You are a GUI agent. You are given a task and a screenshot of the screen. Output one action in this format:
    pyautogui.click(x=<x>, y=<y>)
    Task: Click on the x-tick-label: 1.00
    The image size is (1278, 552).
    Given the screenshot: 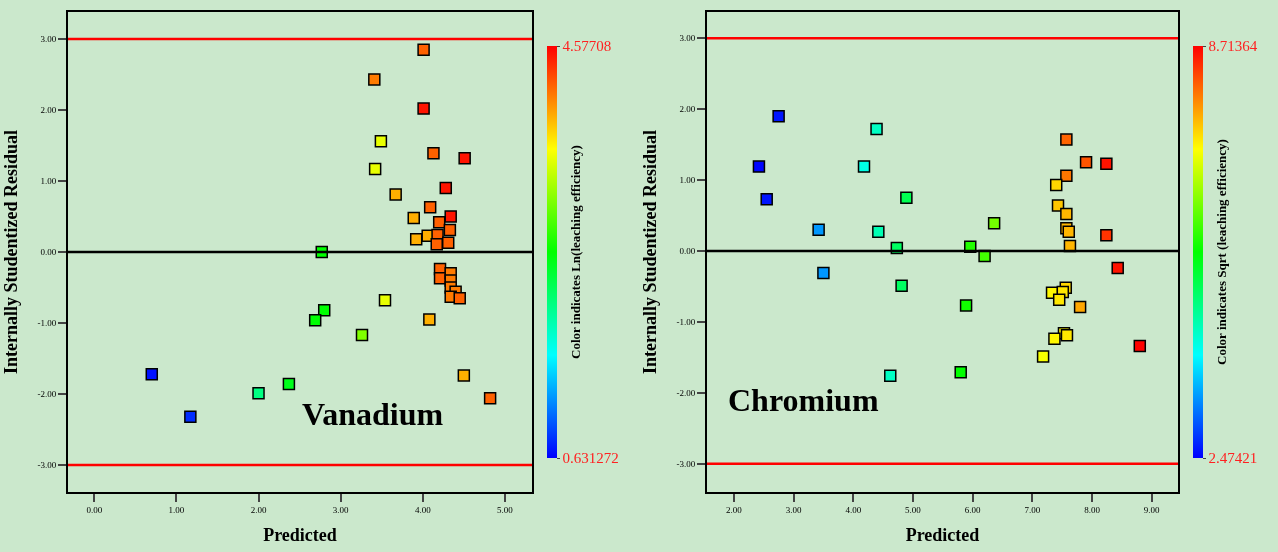 What is the action you would take?
    pyautogui.click(x=176, y=509)
    